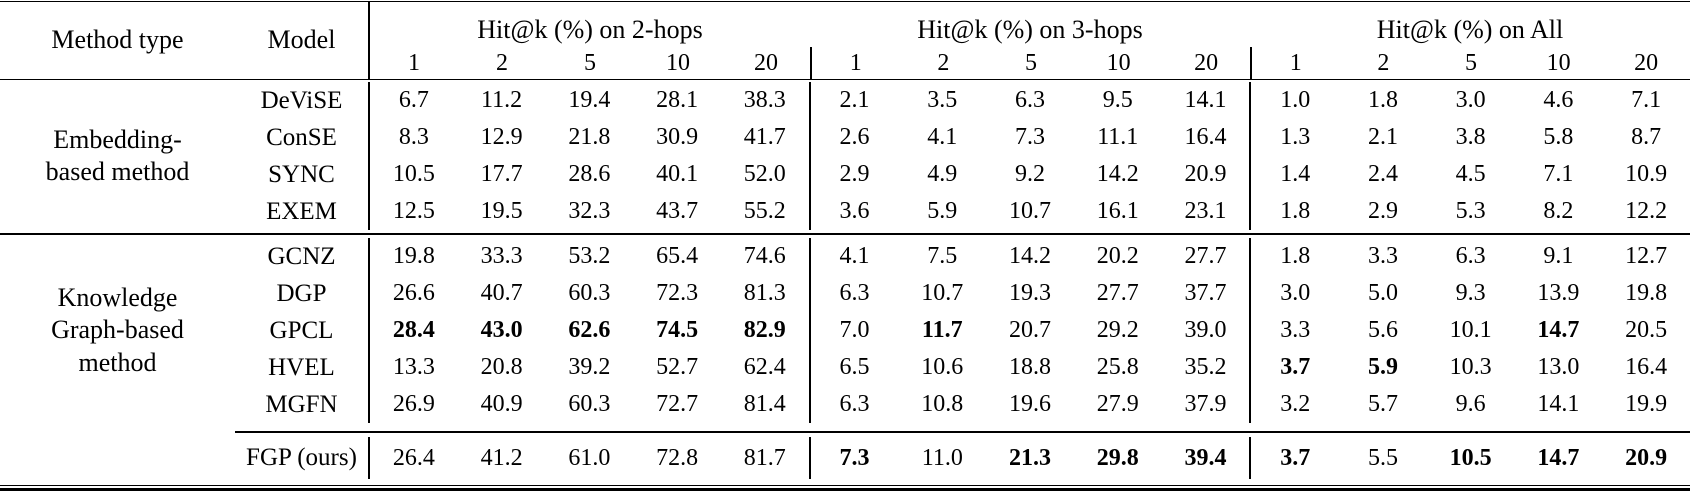 The image size is (1690, 491). What do you see at coordinates (589, 100) in the screenshot?
I see `value-group-1: 6.7 11.2 19.4 28.1 38.3` at bounding box center [589, 100].